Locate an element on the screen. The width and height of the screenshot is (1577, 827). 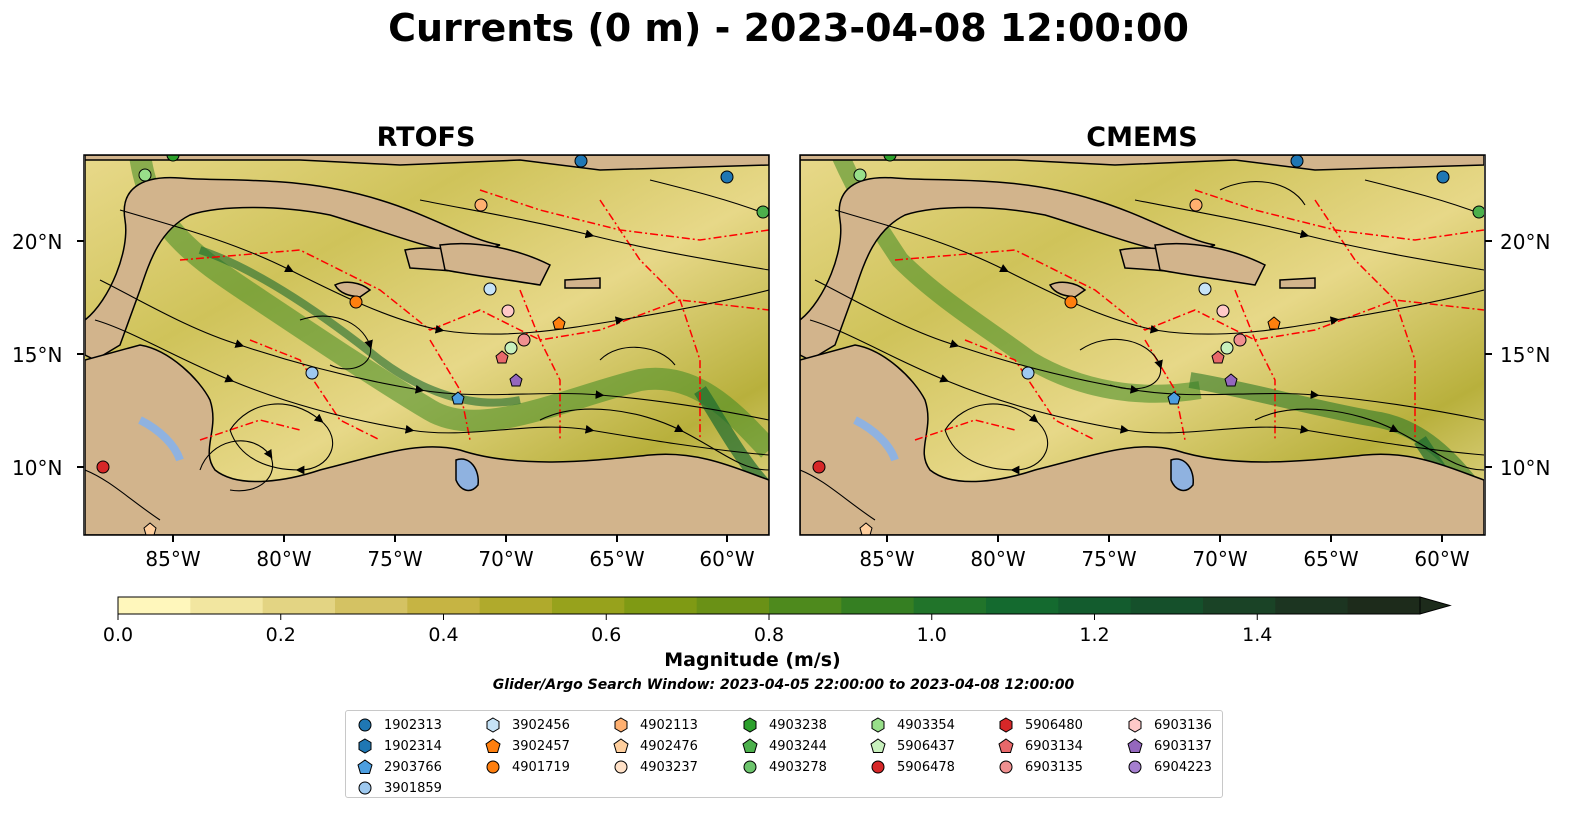
lat-tick: 20°N is located at coordinates (37, 242).